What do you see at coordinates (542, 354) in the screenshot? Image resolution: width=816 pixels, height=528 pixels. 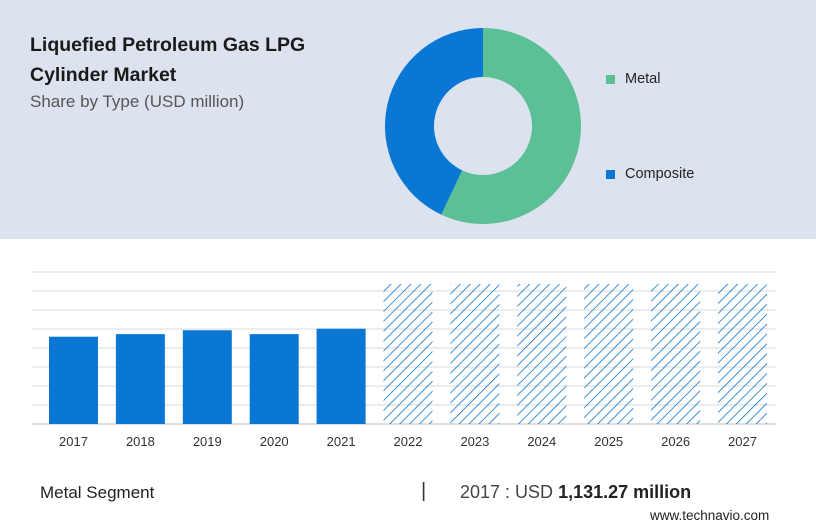 I see `forecast-bar-2024` at bounding box center [542, 354].